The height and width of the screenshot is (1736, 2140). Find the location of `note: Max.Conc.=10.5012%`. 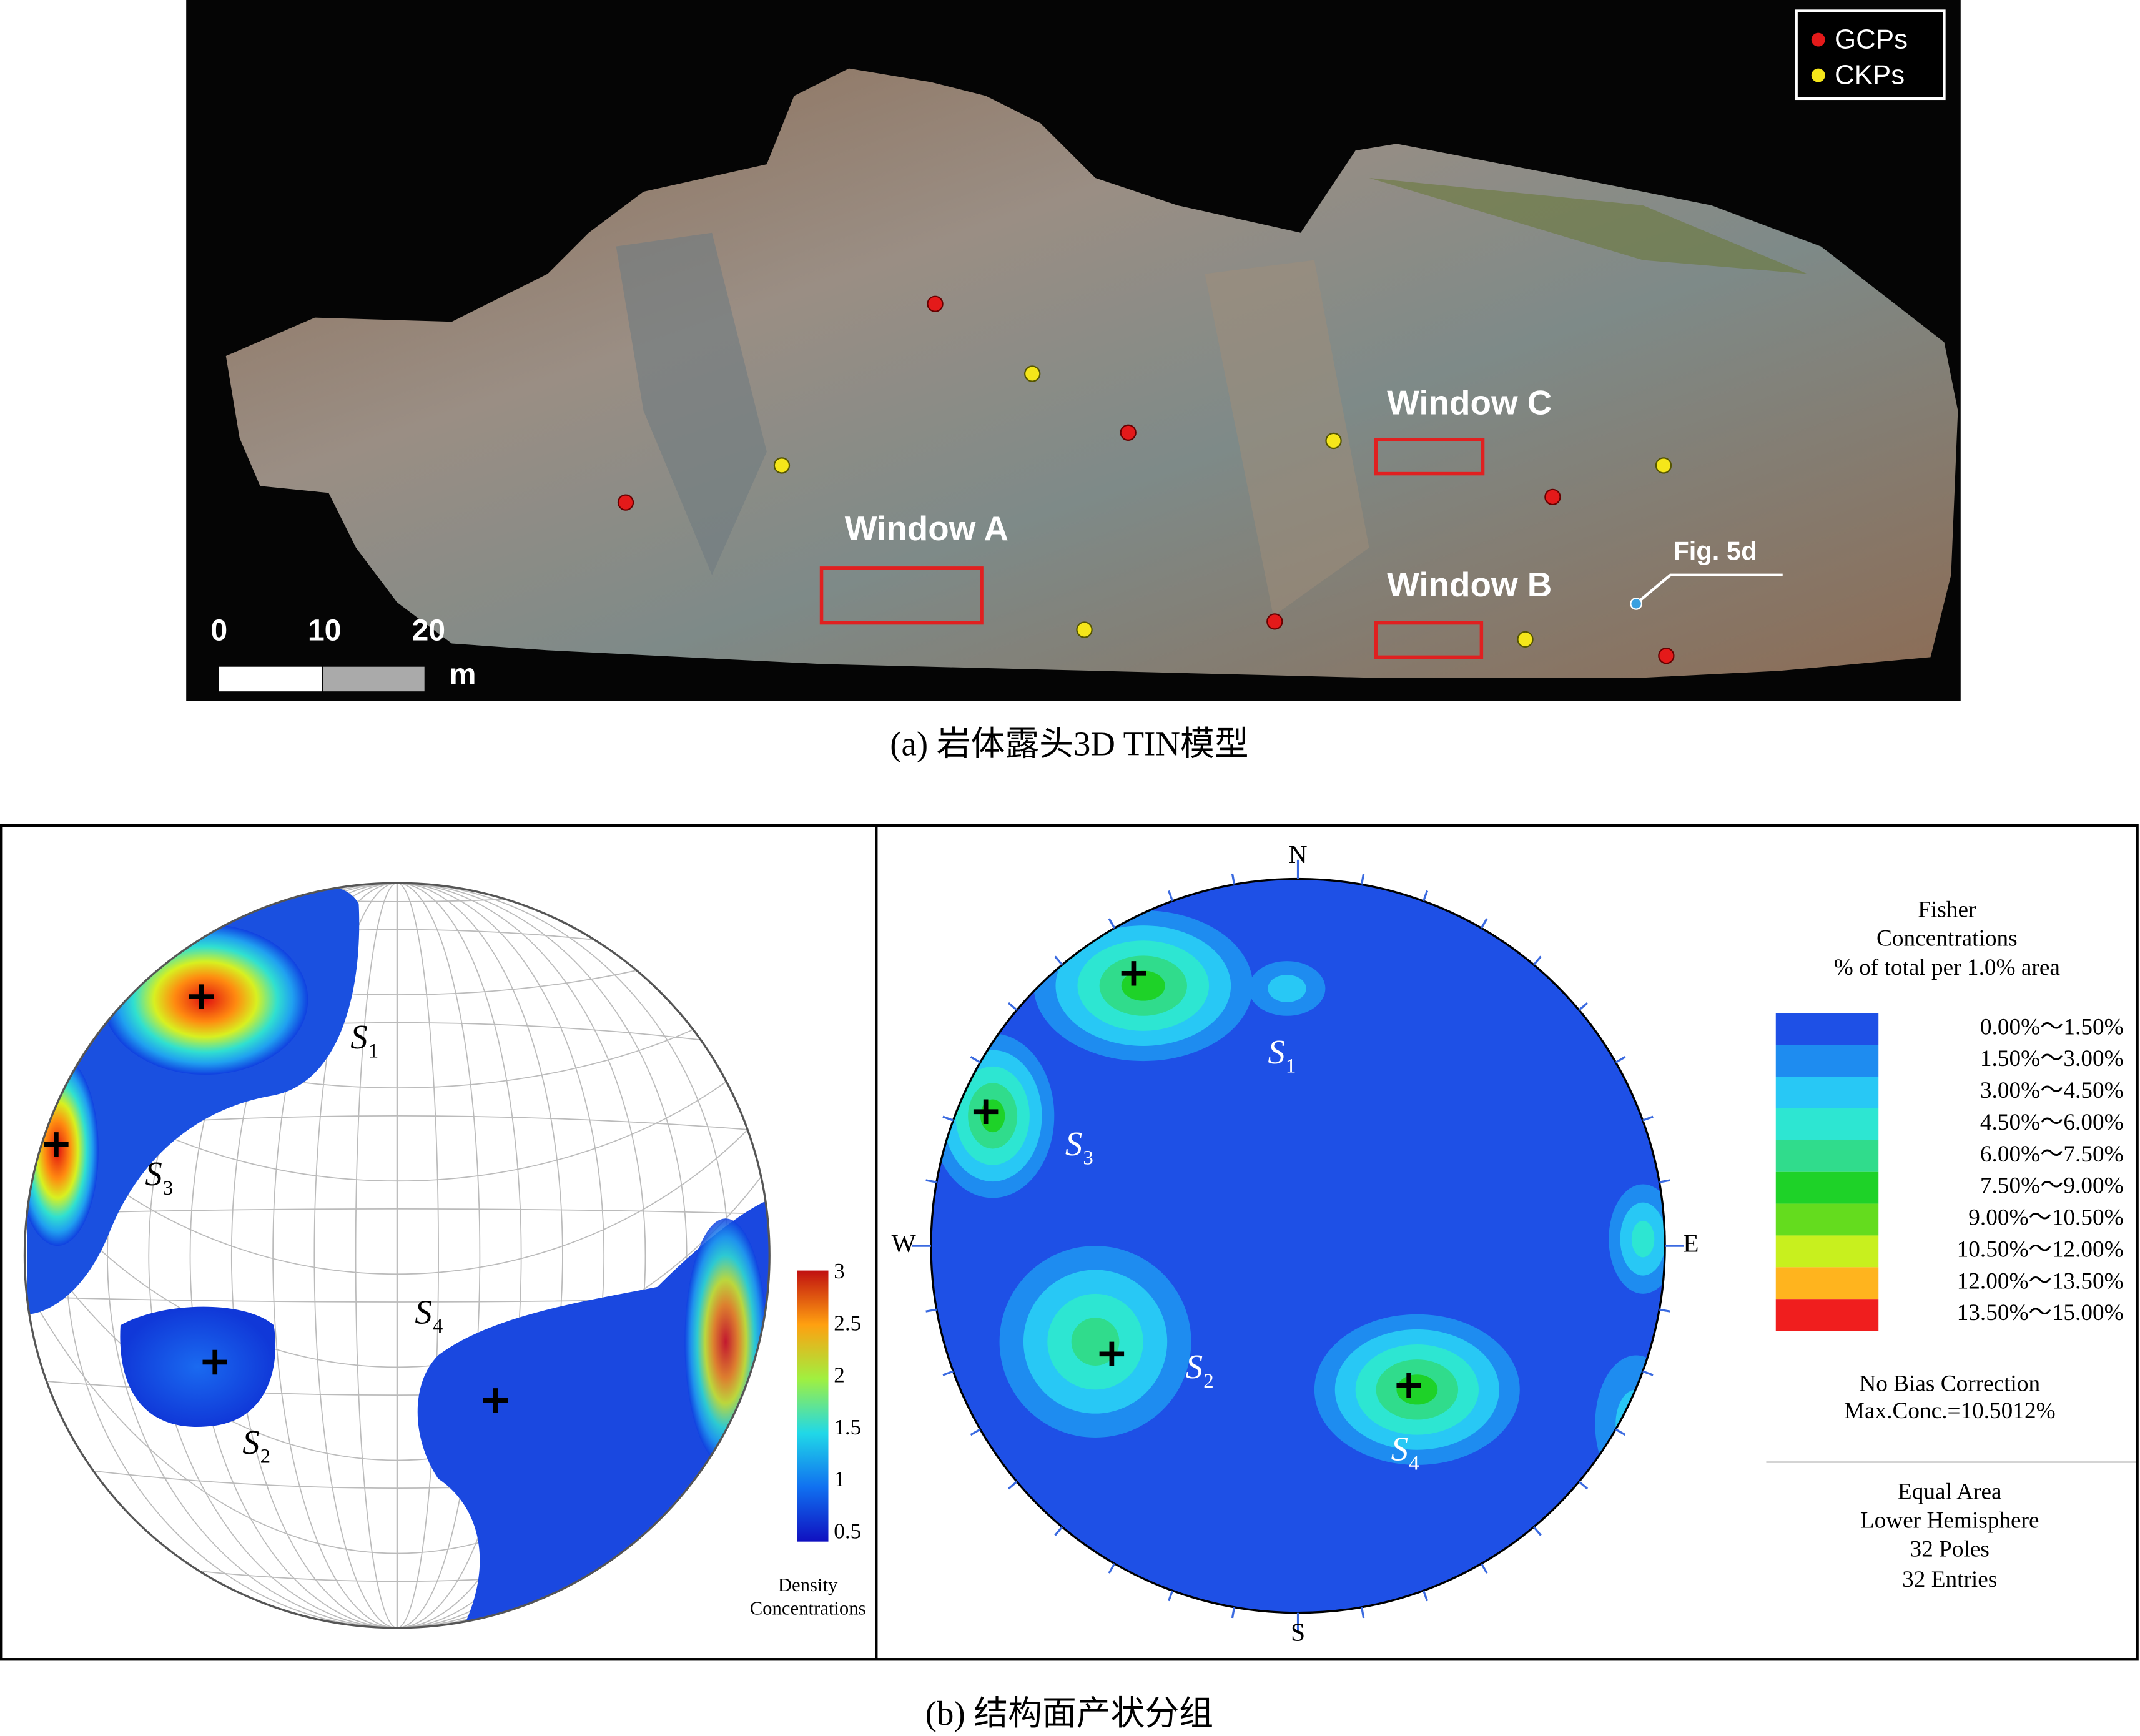

note: Max.Conc.=10.5012% is located at coordinates (1950, 1411).